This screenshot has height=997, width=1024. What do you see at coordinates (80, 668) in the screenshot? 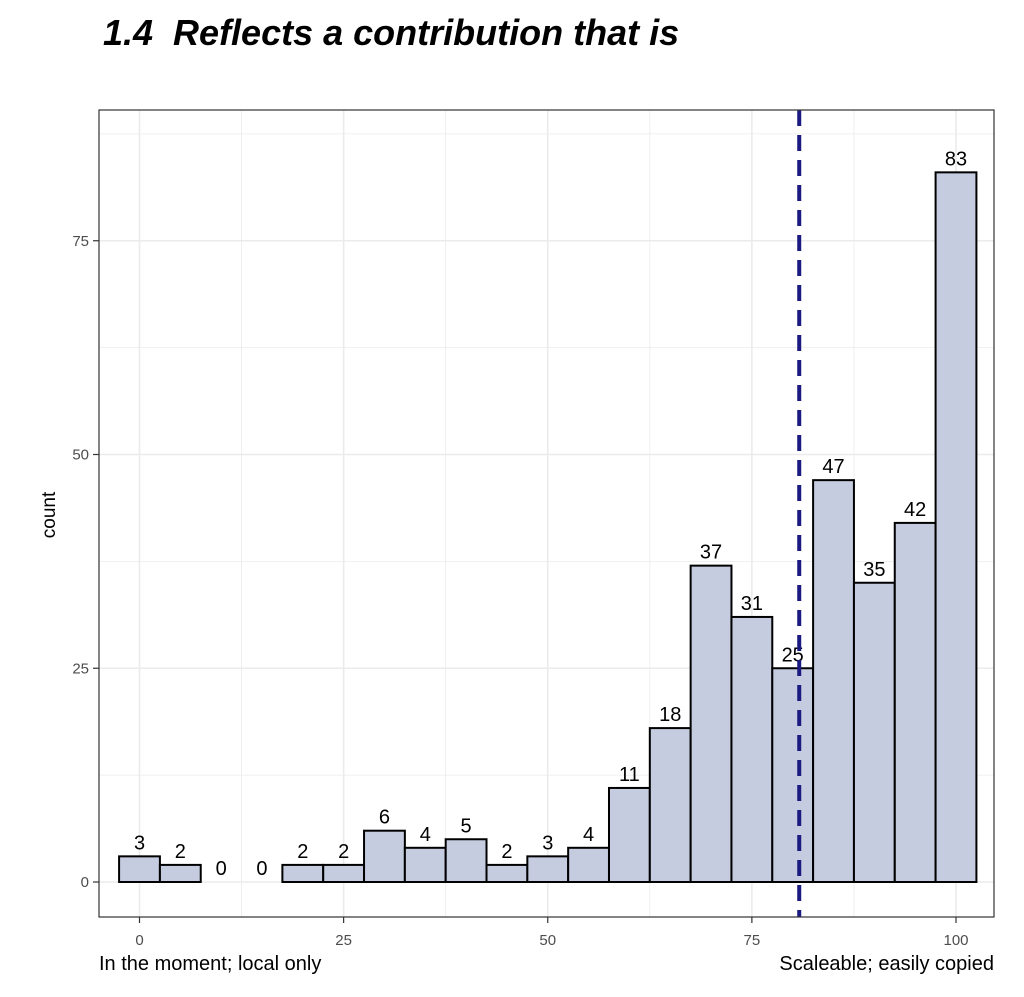
I see `y-tick-label: 25` at bounding box center [80, 668].